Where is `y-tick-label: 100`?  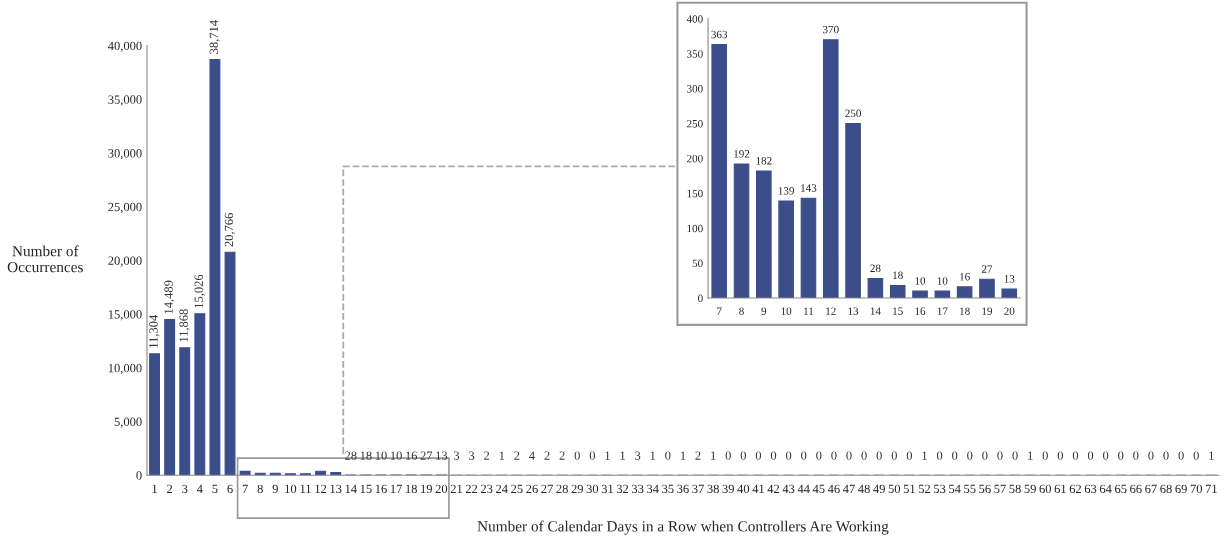
y-tick-label: 100 is located at coordinates (695, 228).